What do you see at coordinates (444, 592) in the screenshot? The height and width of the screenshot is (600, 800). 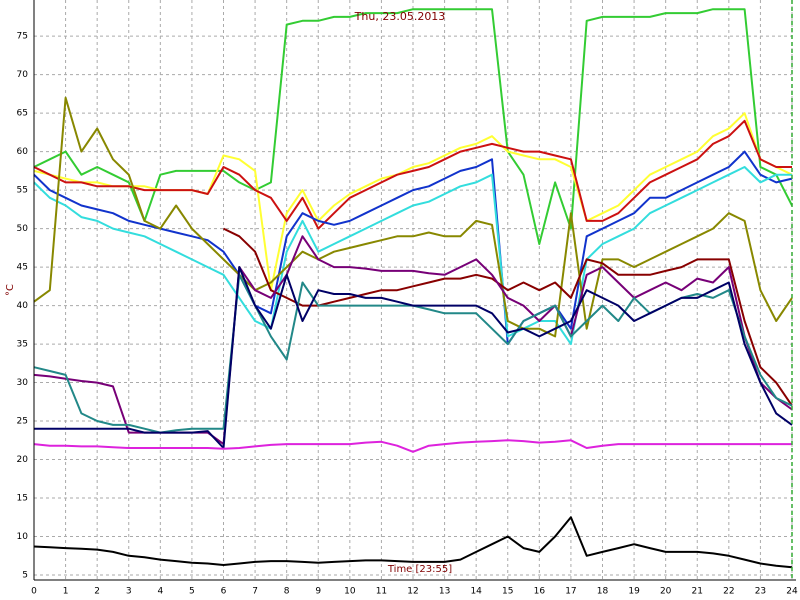 I see `x-tick-label: 13` at bounding box center [444, 592].